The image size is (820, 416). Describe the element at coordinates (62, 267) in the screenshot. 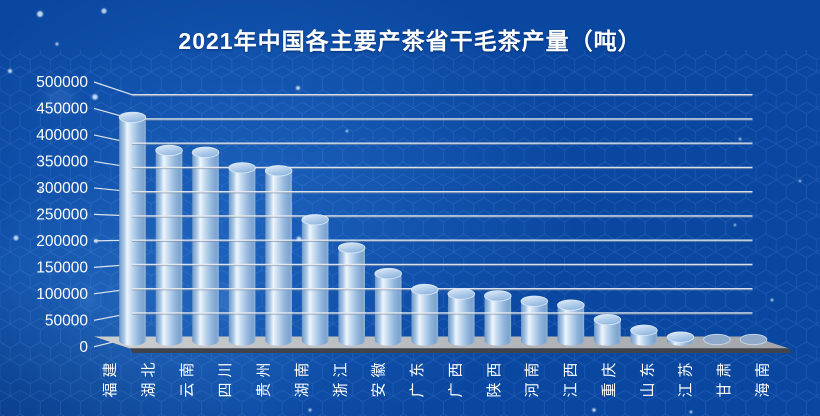

I see `y-tick-label-150000: 150000` at that location.